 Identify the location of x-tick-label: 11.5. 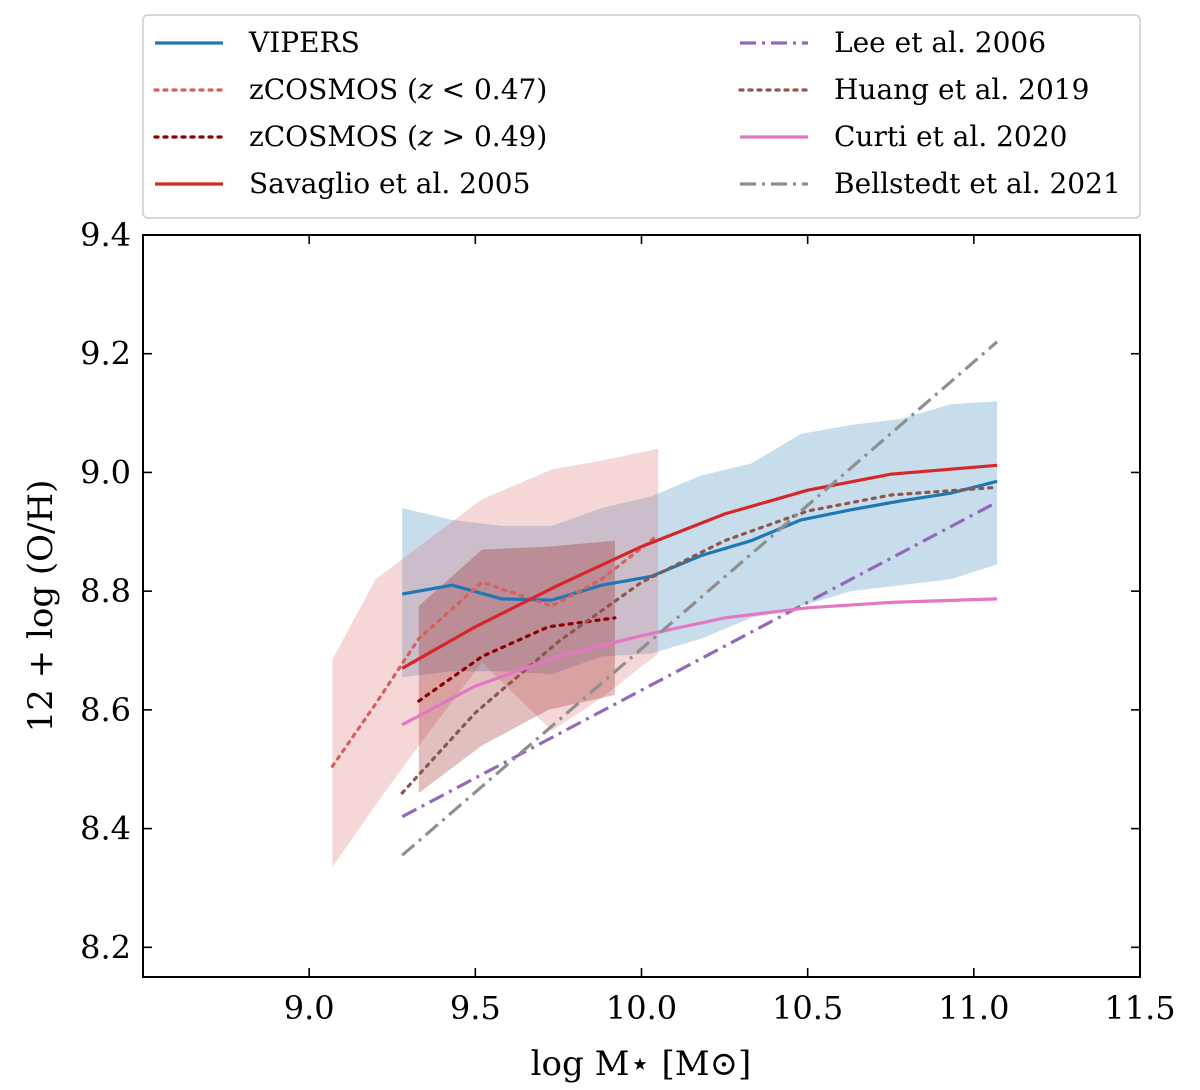
(1139, 1008).